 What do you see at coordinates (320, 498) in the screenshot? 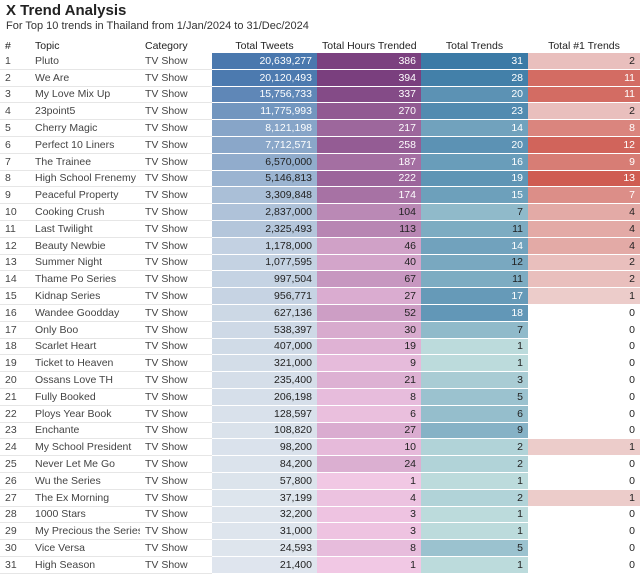
I see `table-row: 27 The Ex Morning TV Show 37,199 4 2 1` at bounding box center [320, 498].